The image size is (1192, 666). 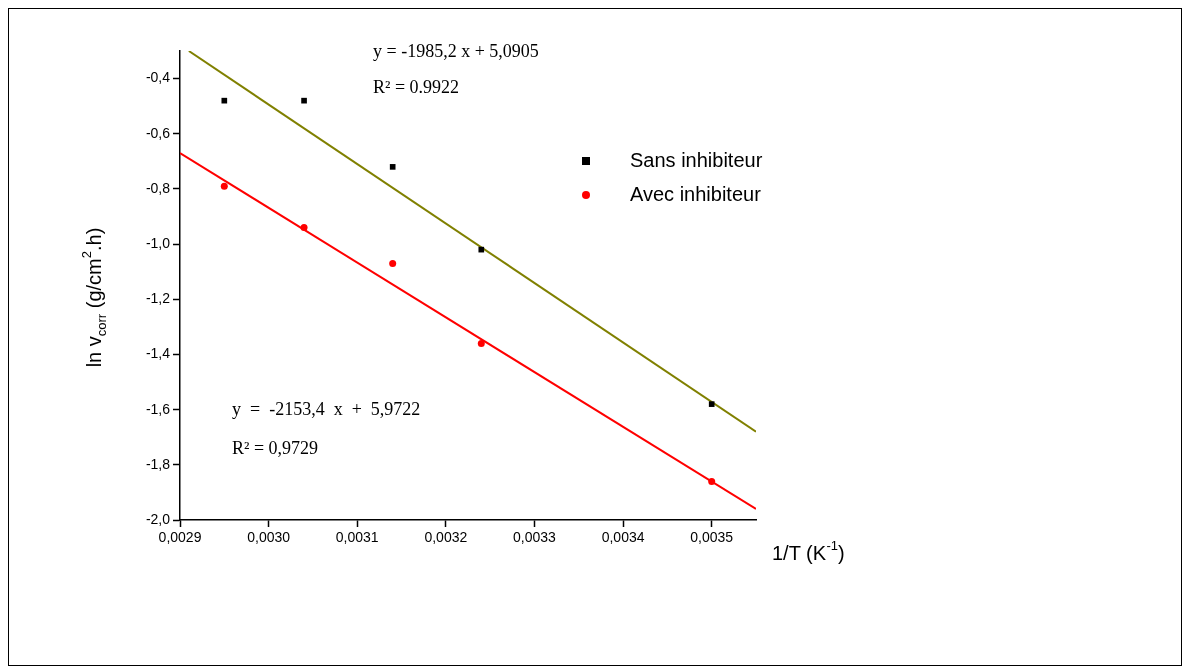 I want to click on y-tick-label: -1,8, so click(x=158, y=463).